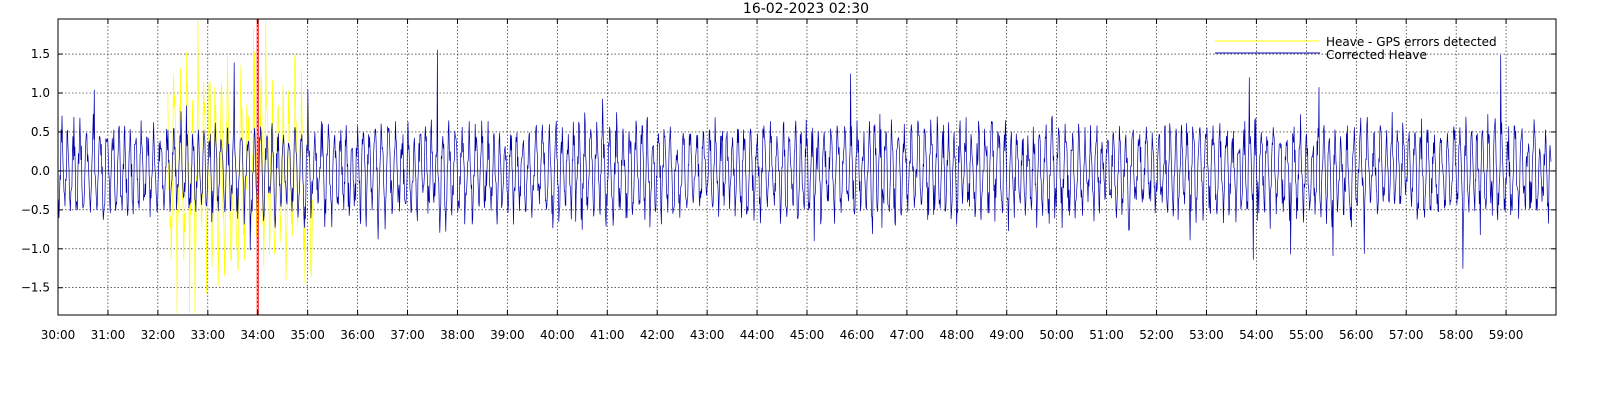 The image size is (1600, 400). I want to click on legend-label-heave-gps-errors: Heave - GPS errors detected, so click(1411, 42).